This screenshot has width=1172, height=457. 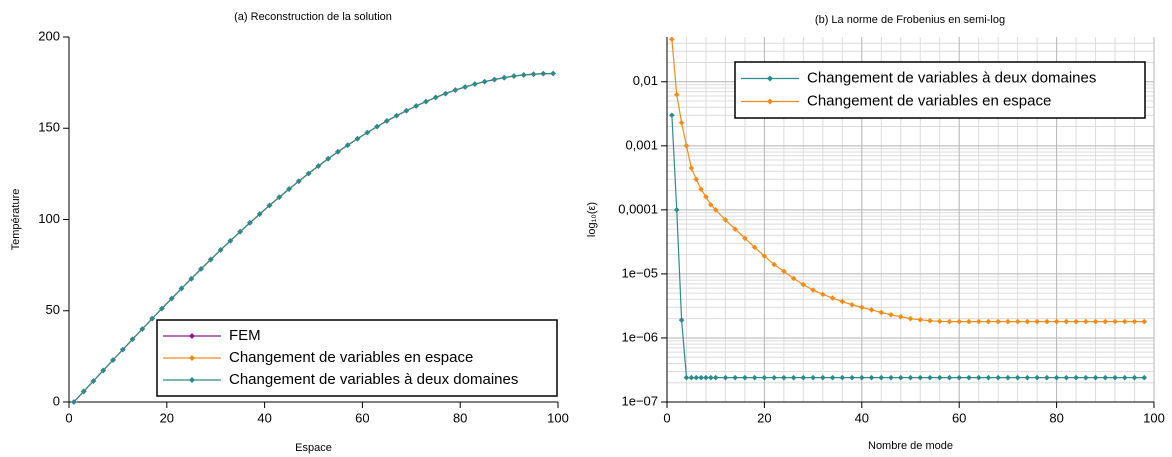 What do you see at coordinates (639, 272) in the screenshot?
I see `y-tick-label: 1e−05` at bounding box center [639, 272].